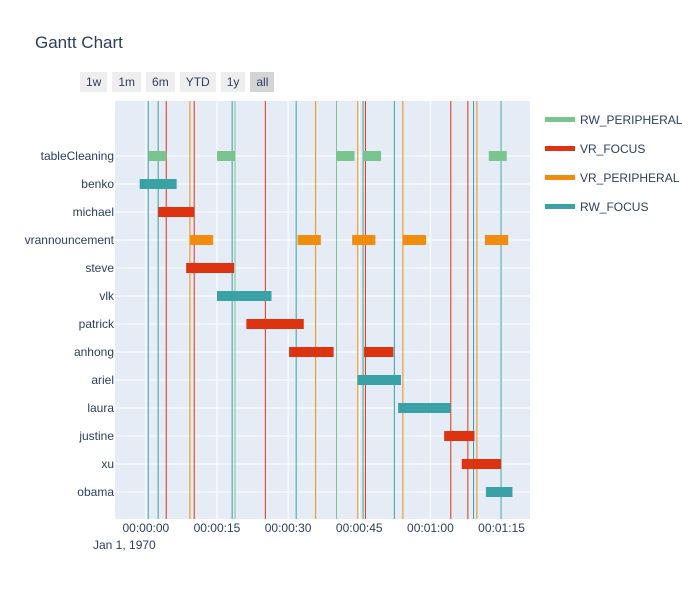 This screenshot has width=700, height=600. I want to click on y-tick-label: ariel, so click(102, 380).